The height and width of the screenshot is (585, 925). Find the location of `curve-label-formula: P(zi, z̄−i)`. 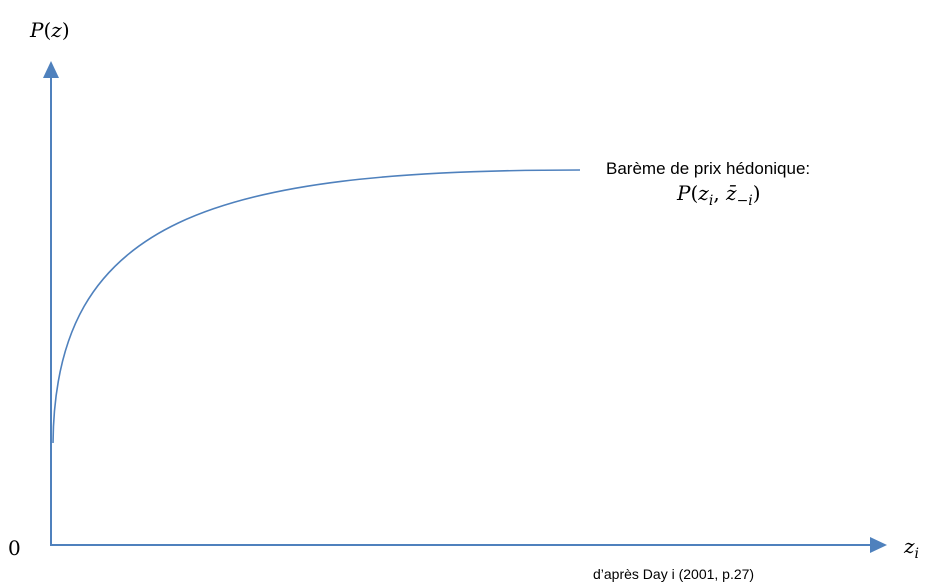

curve-label-formula: P(zi, z̄−i) is located at coordinates (718, 195).